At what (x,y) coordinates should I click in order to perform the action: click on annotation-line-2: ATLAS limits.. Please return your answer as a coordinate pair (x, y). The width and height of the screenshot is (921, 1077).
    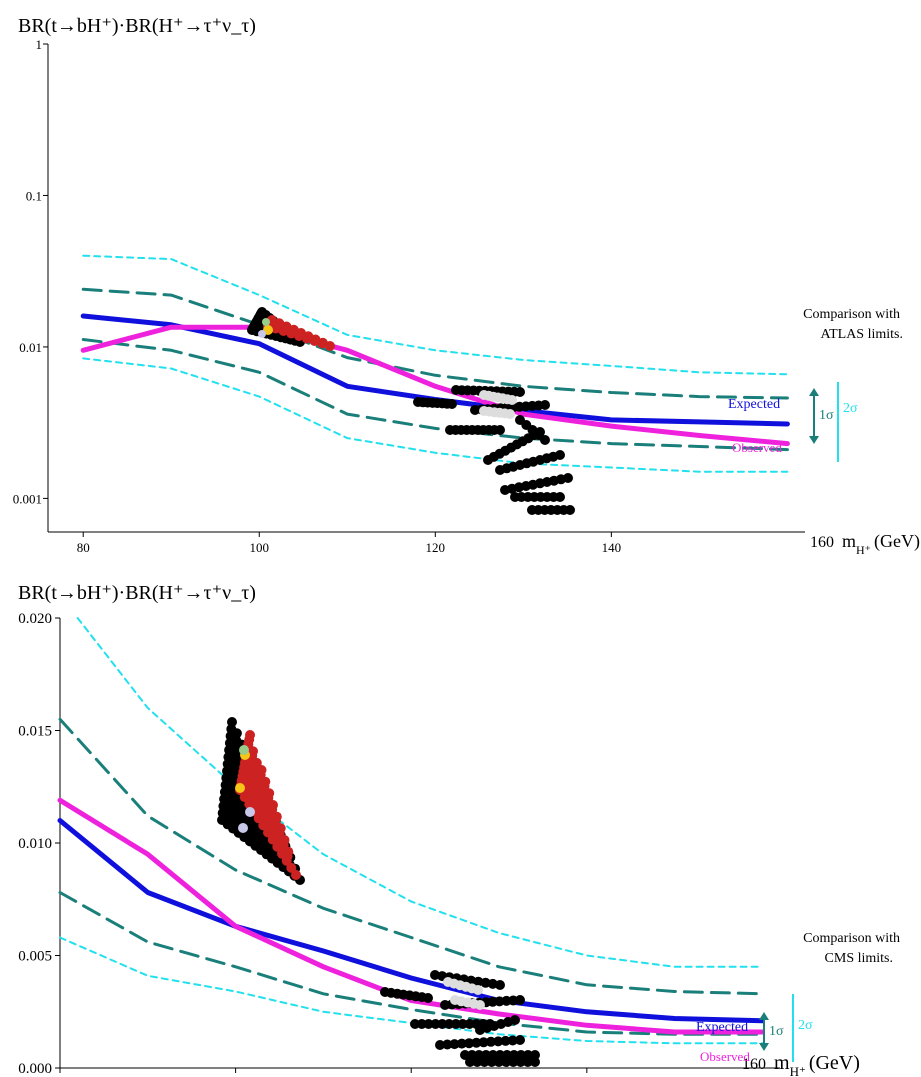
    Looking at the image, I should click on (862, 334).